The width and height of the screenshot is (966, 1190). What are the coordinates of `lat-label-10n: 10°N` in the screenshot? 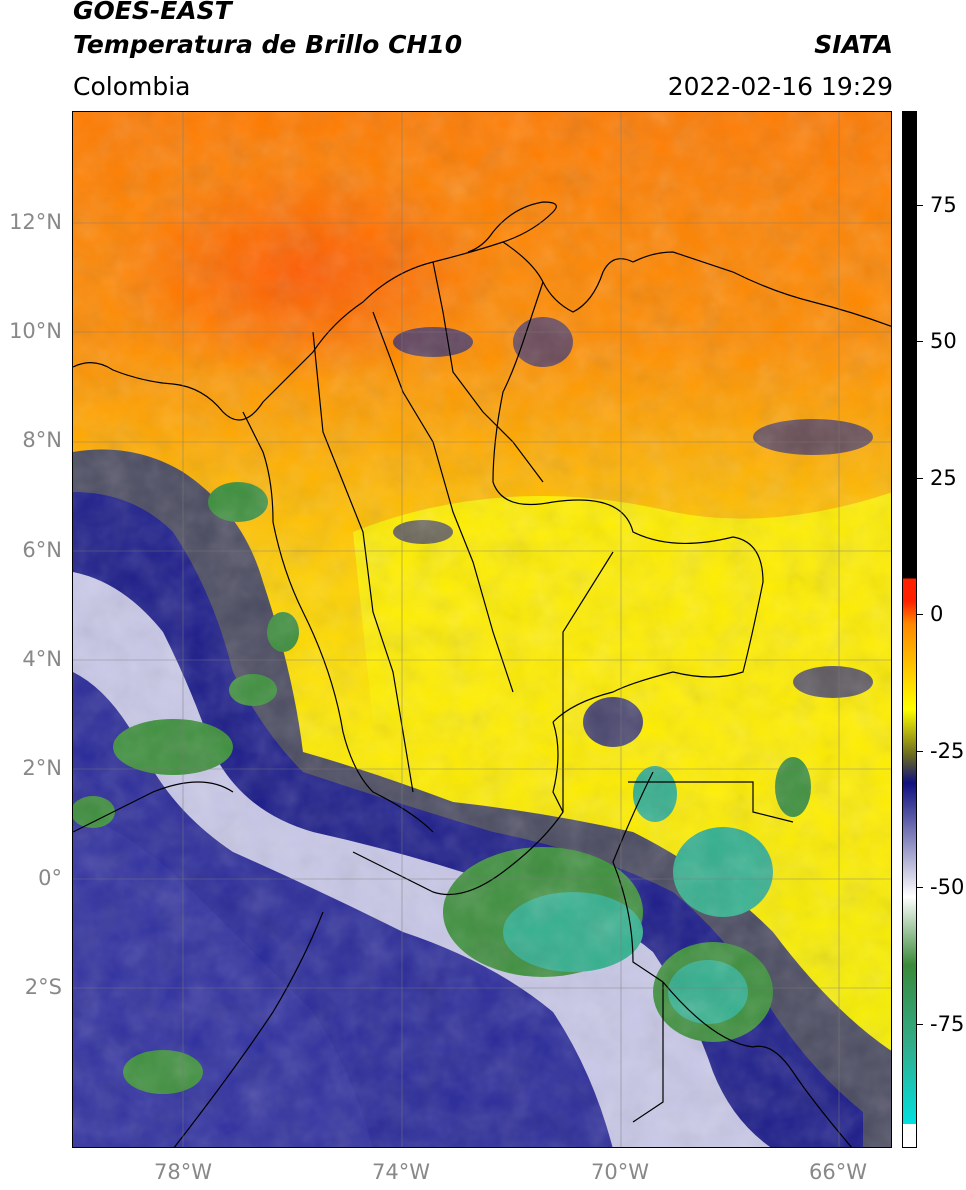 It's located at (35, 331).